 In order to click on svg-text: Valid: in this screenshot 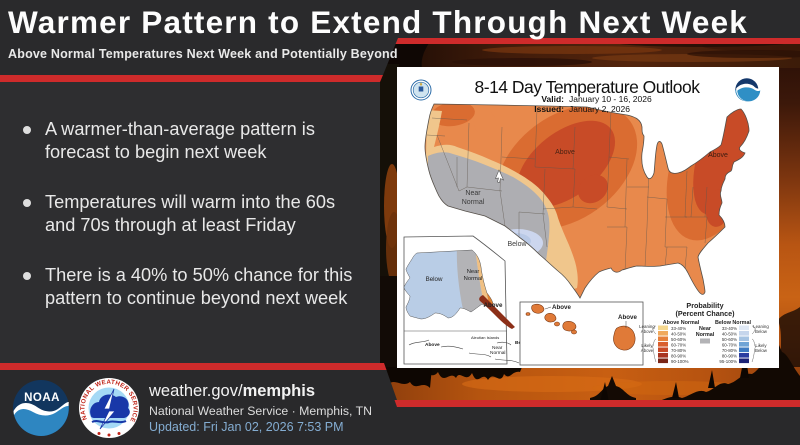, I will do `click(552, 99)`.